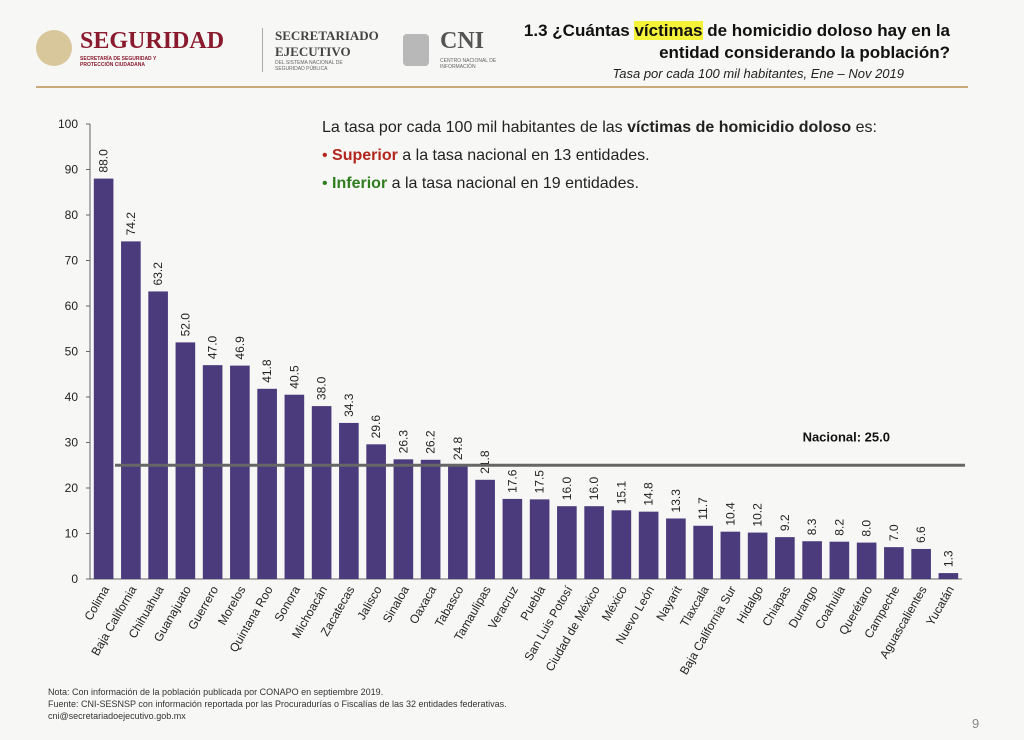 Image resolution: width=1024 pixels, height=740 pixels. What do you see at coordinates (294, 377) in the screenshot?
I see `value-label: 40.5` at bounding box center [294, 377].